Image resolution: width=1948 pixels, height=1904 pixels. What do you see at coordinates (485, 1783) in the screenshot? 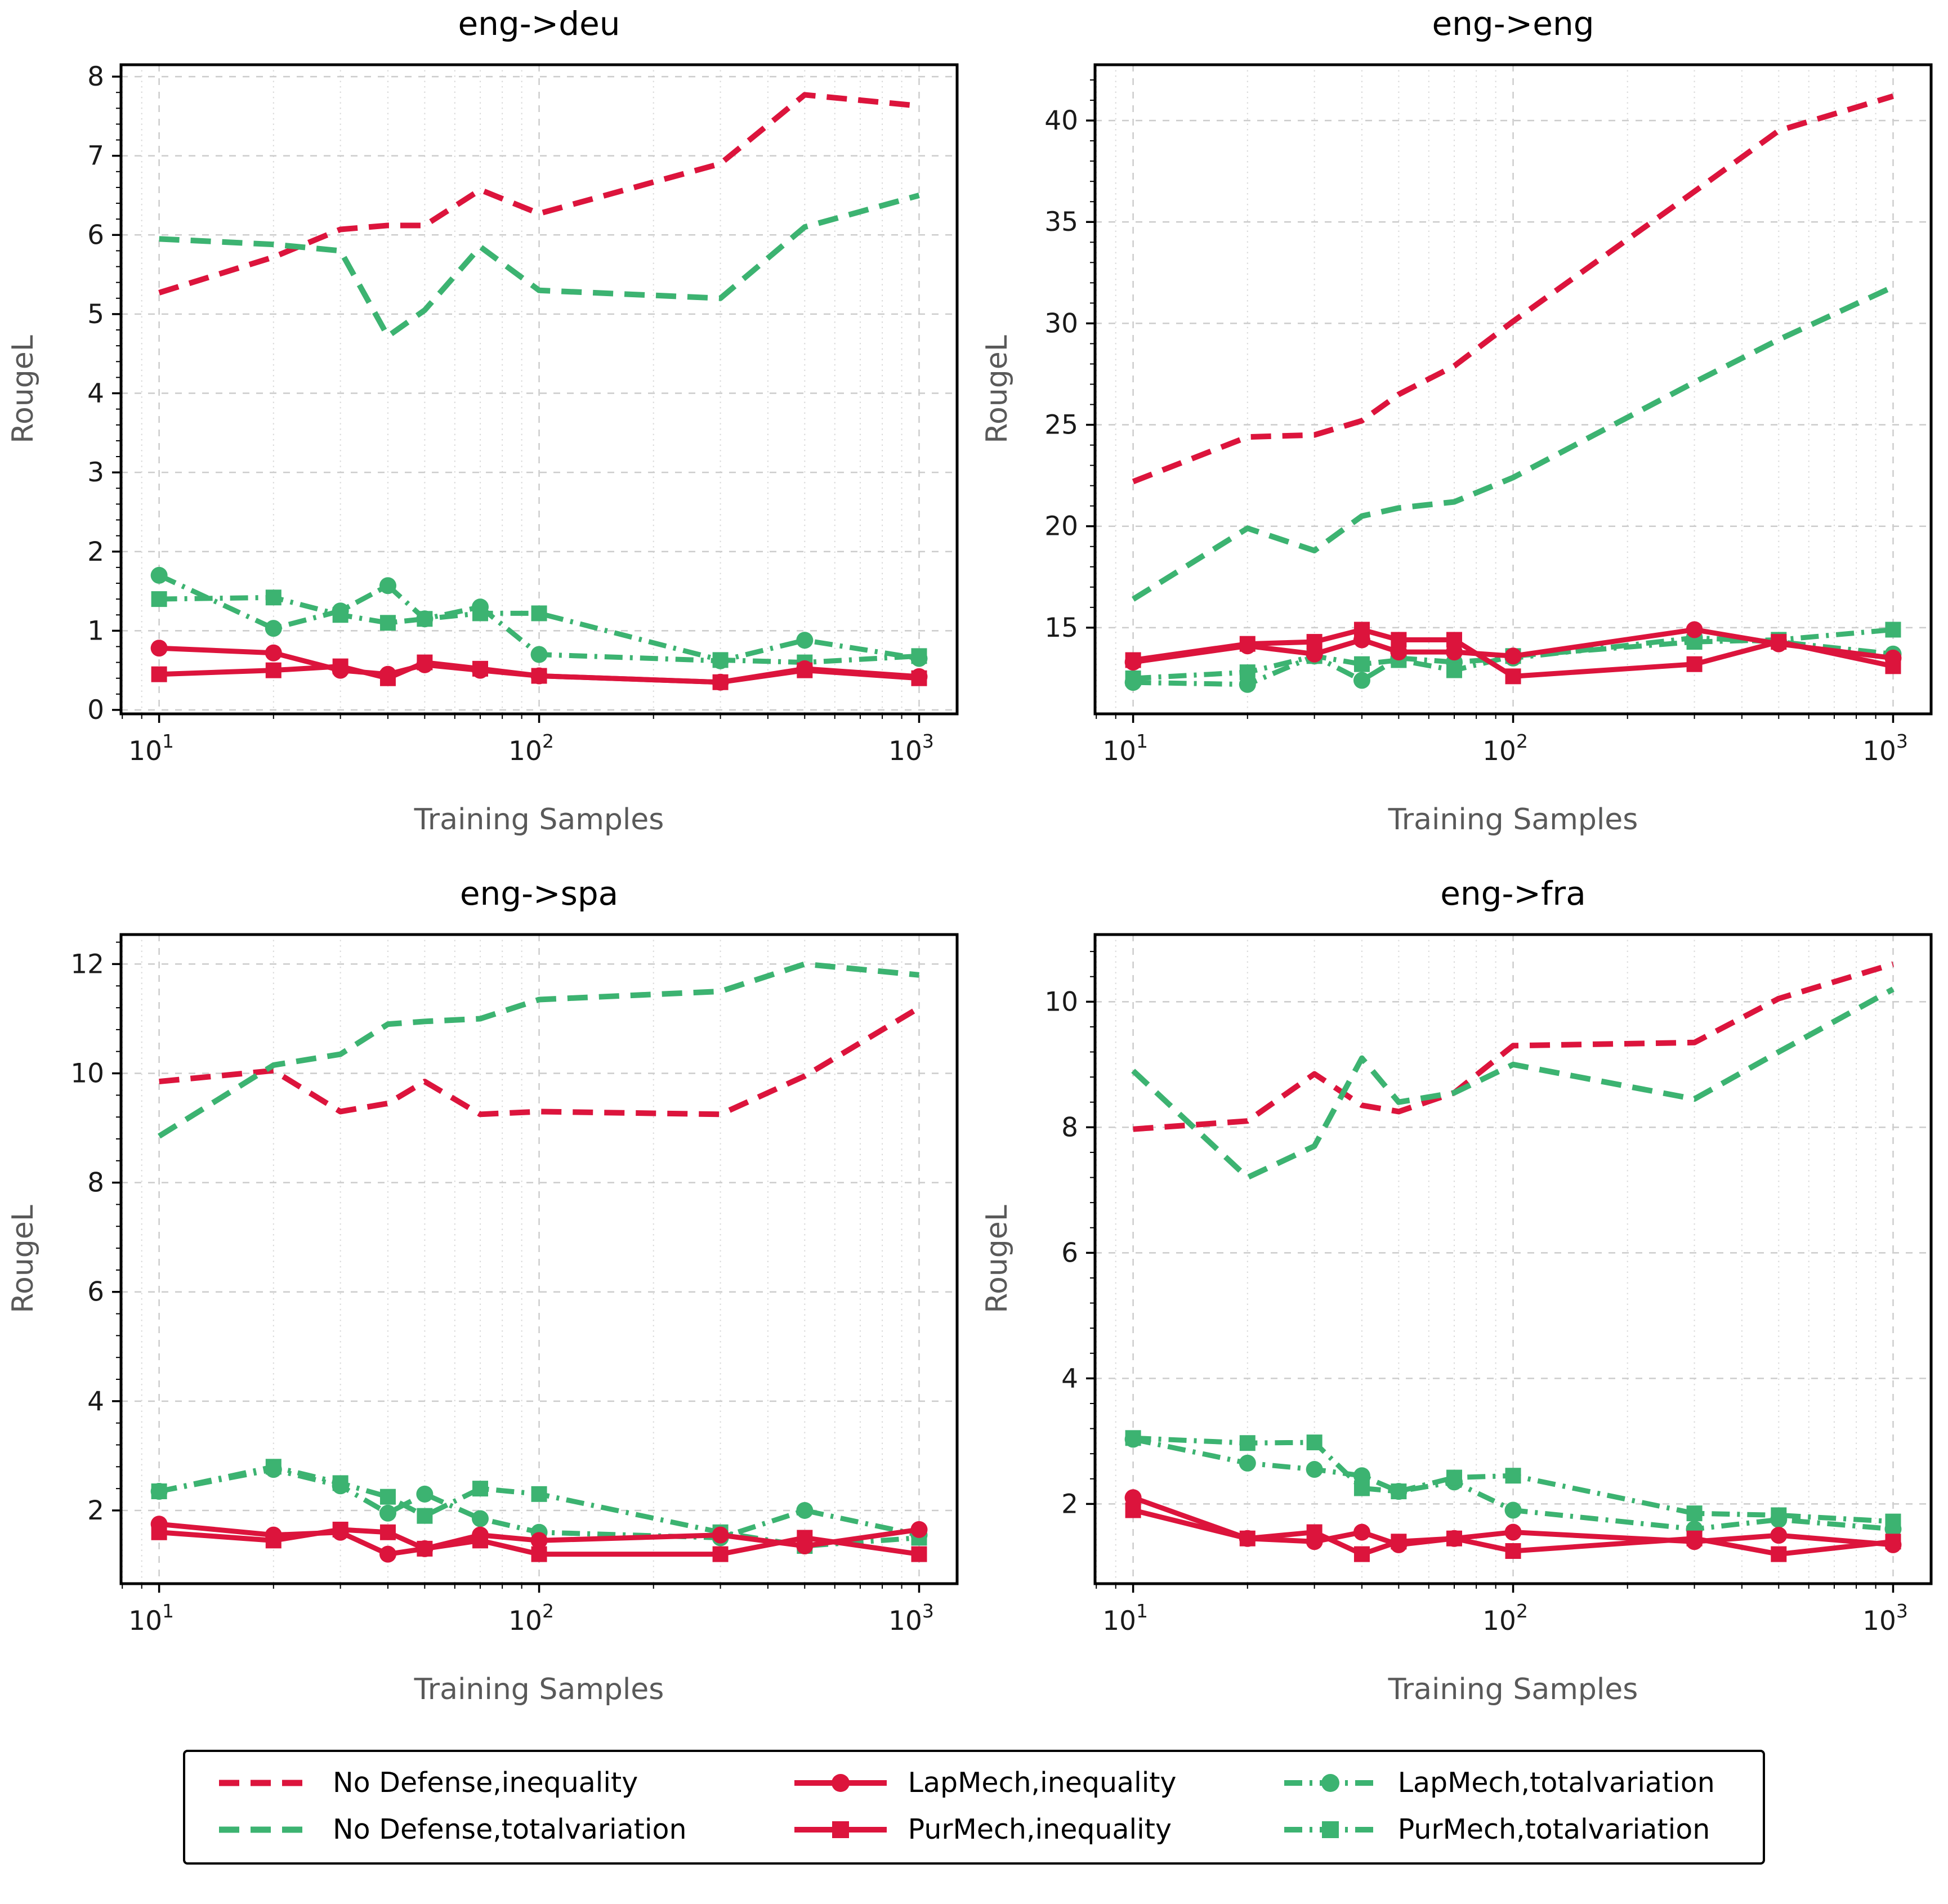
I see `legend-label: No Defense,inequality` at bounding box center [485, 1783].